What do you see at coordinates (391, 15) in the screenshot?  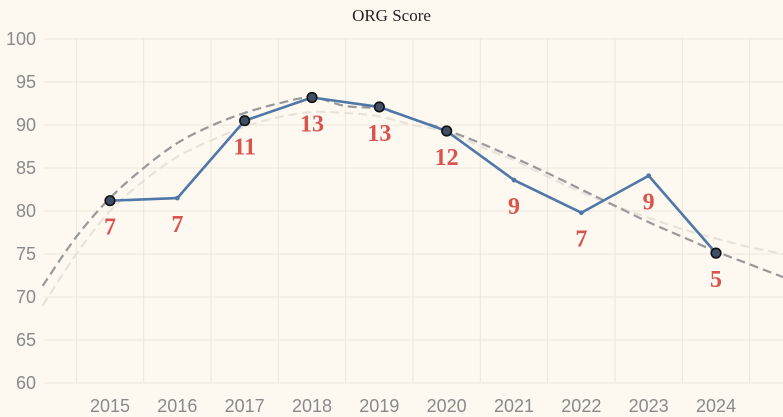 I see `chart-title: ORG Score` at bounding box center [391, 15].